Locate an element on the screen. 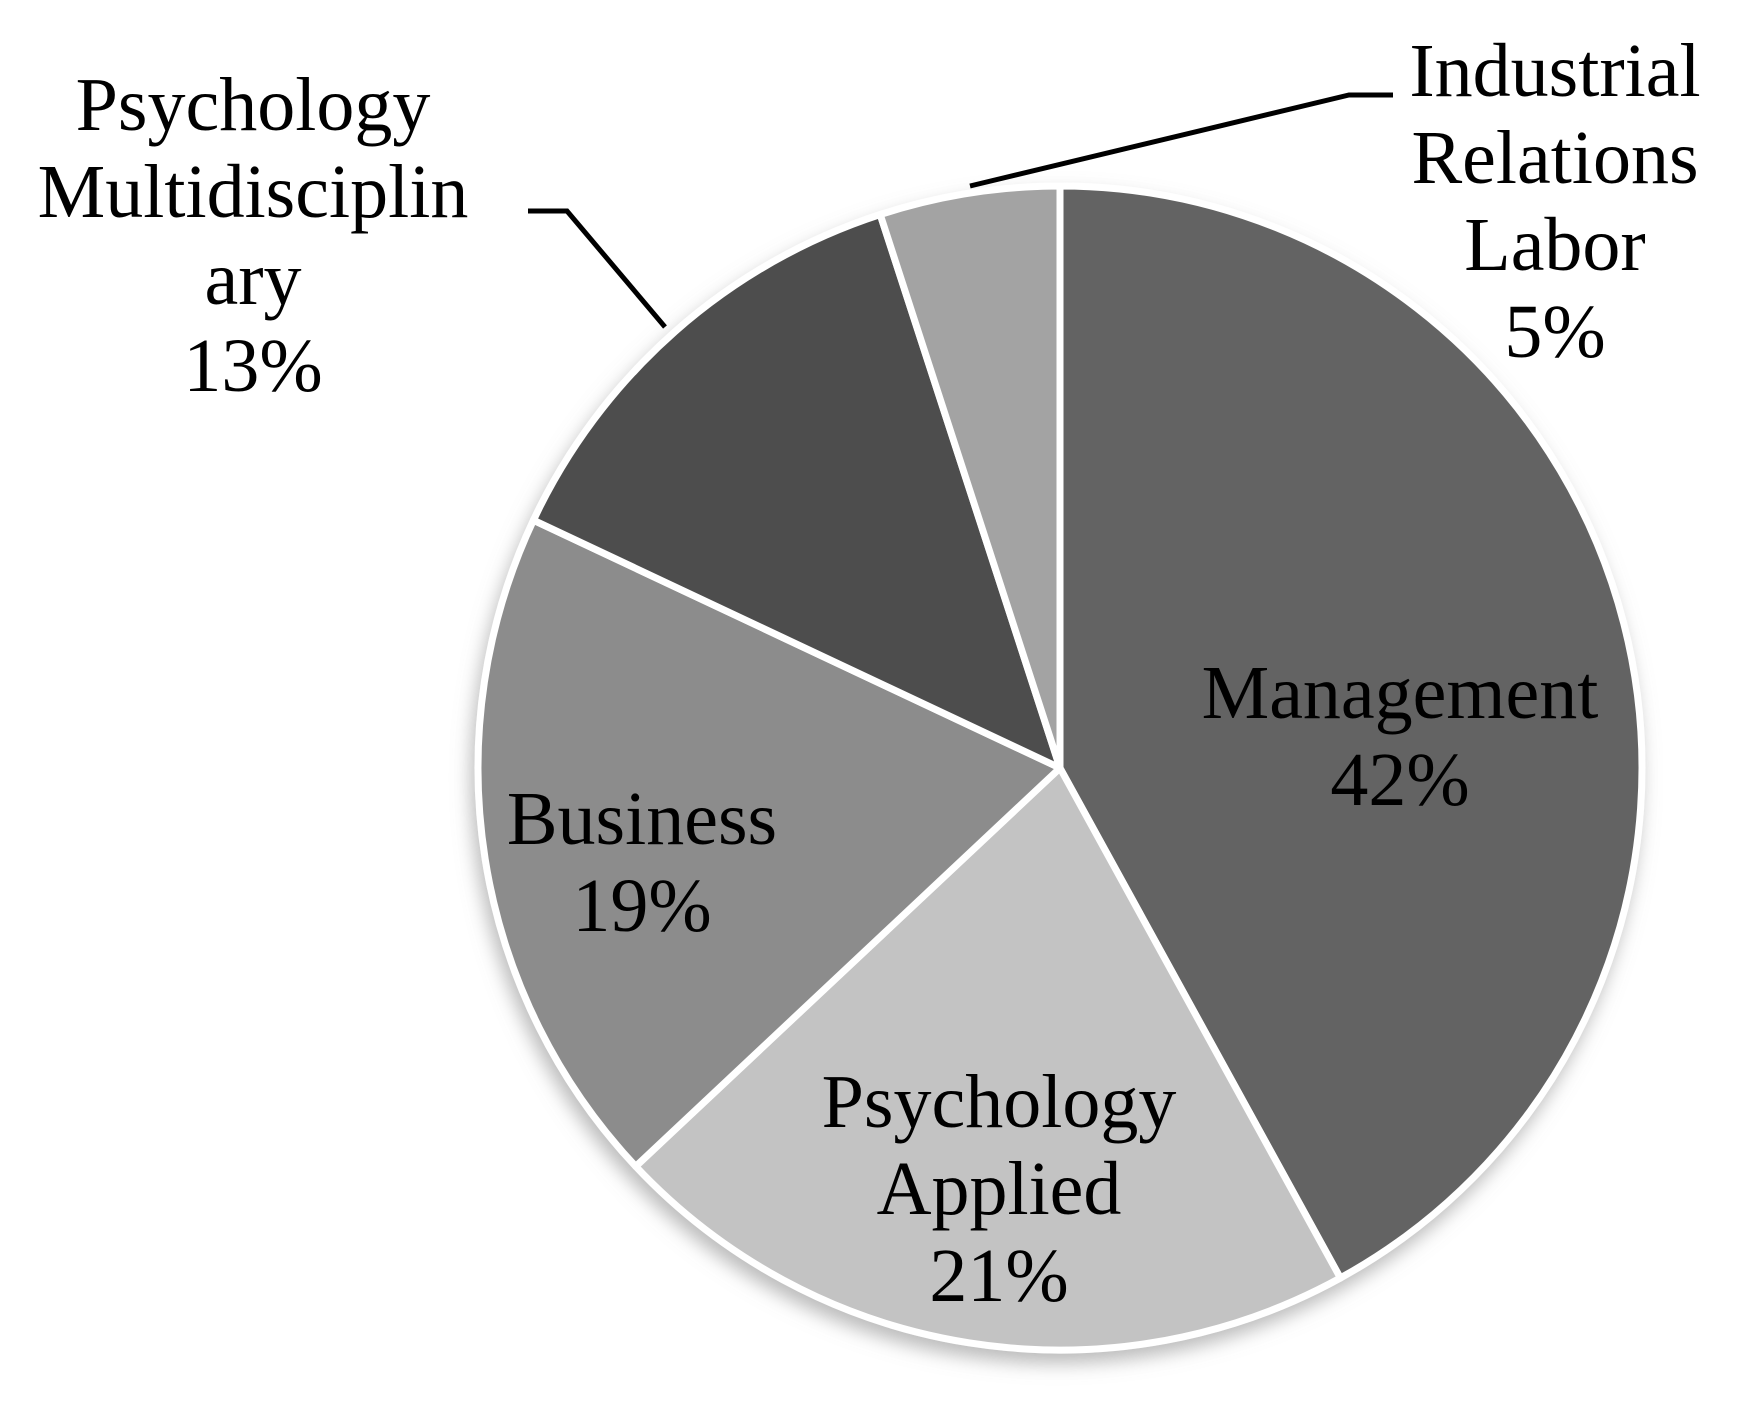 This screenshot has width=1750, height=1411. slice-percent-label: 5% is located at coordinates (1555, 332).